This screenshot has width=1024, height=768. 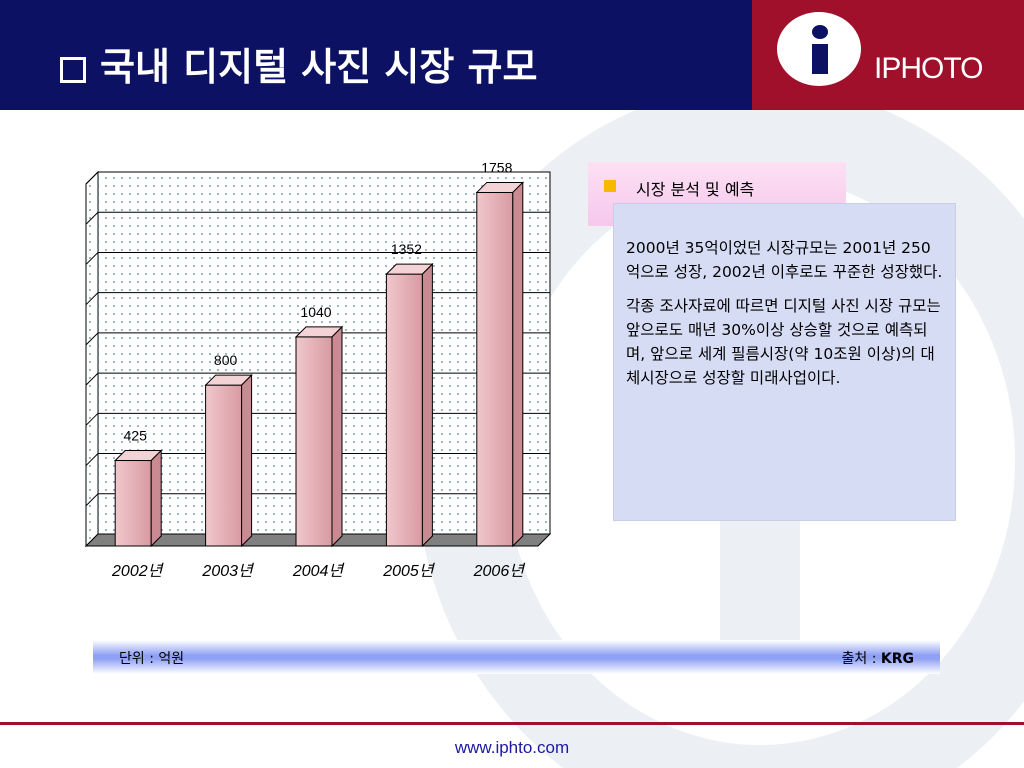 What do you see at coordinates (406, 249) in the screenshot?
I see `bar-data-label: 1352` at bounding box center [406, 249].